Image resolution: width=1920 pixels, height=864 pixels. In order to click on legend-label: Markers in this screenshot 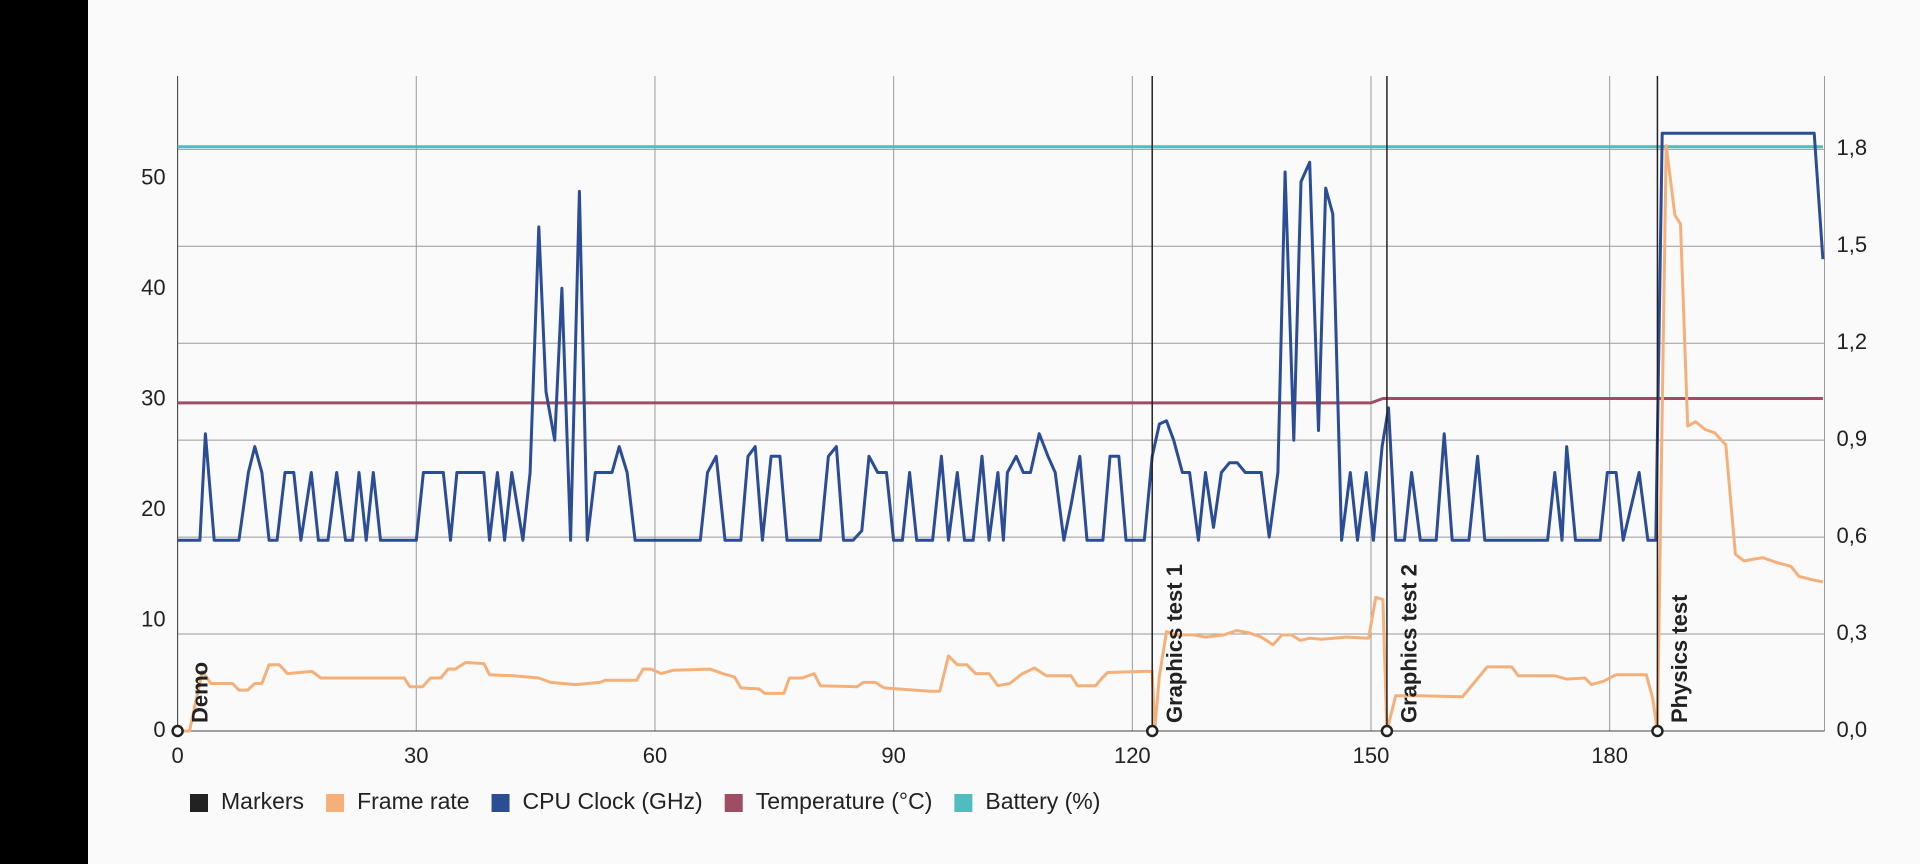, I will do `click(262, 801)`.